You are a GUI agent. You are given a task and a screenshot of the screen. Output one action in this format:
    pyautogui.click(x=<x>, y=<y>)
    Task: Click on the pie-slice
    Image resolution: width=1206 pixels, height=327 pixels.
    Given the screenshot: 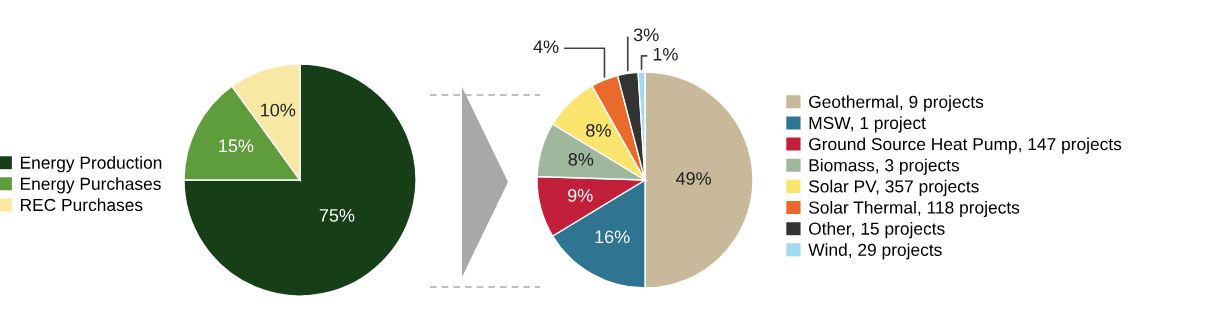 What is the action you would take?
    pyautogui.click(x=300, y=180)
    